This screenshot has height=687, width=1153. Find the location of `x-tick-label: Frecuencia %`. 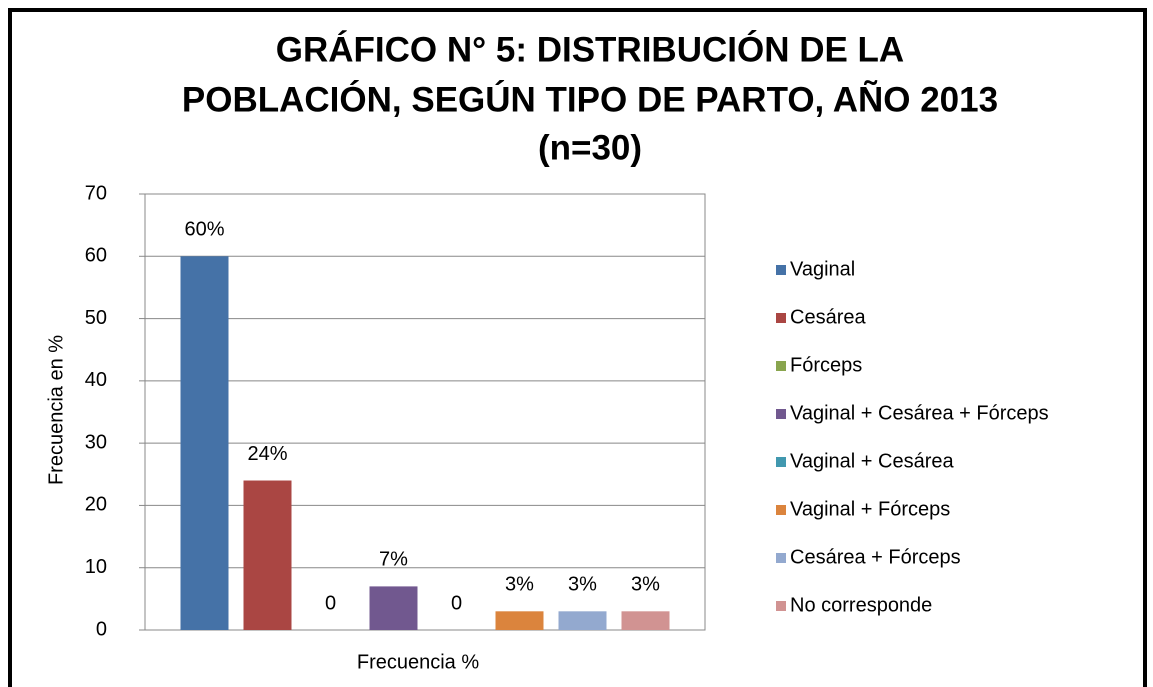

x-tick-label: Frecuencia % is located at coordinates (418, 662).